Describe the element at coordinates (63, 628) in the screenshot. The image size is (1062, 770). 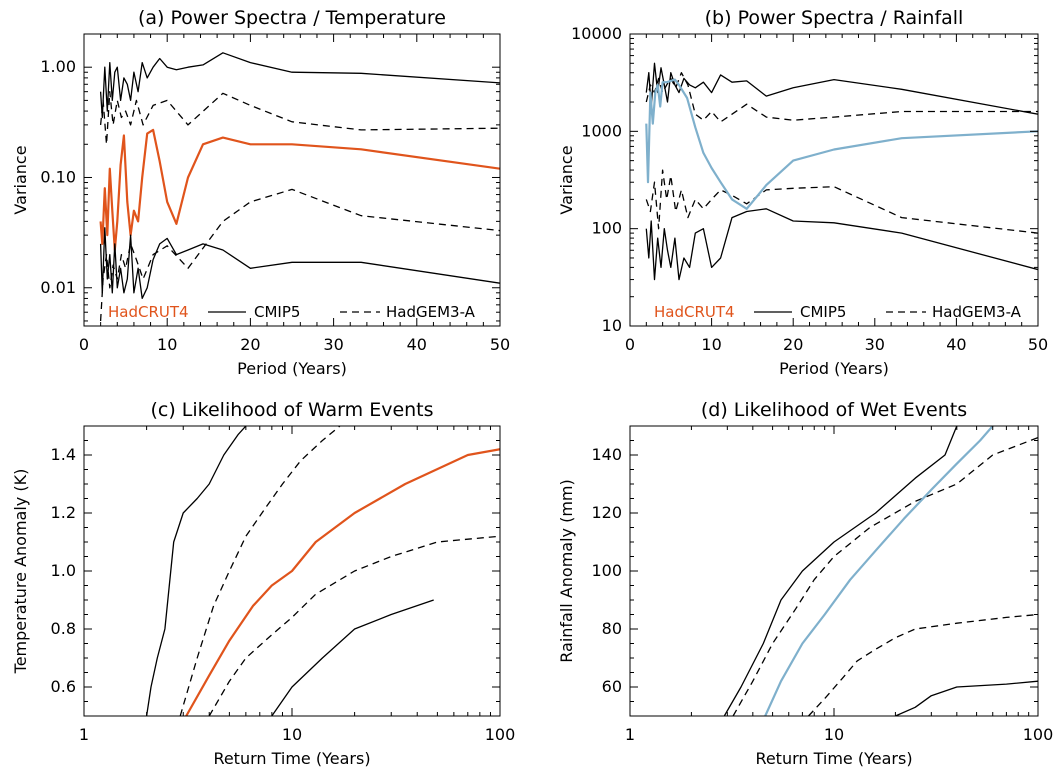
I see `y-tick-label: 0.8` at that location.